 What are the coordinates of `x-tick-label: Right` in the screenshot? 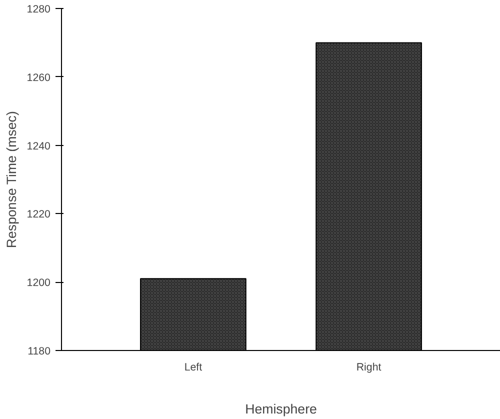 It's located at (369, 368).